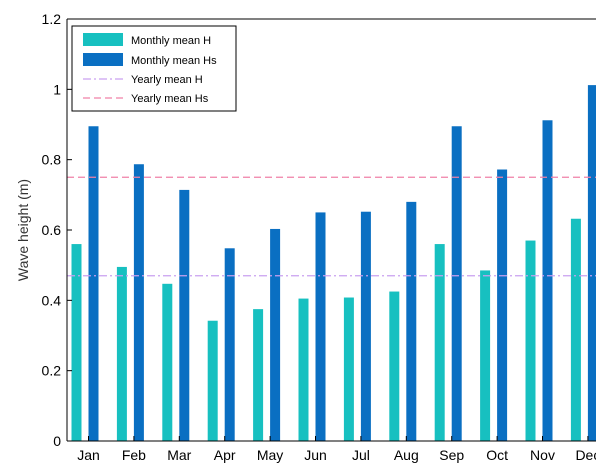 The image size is (596, 463). What do you see at coordinates (365, 326) in the screenshot?
I see `bar-hs-jul` at bounding box center [365, 326].